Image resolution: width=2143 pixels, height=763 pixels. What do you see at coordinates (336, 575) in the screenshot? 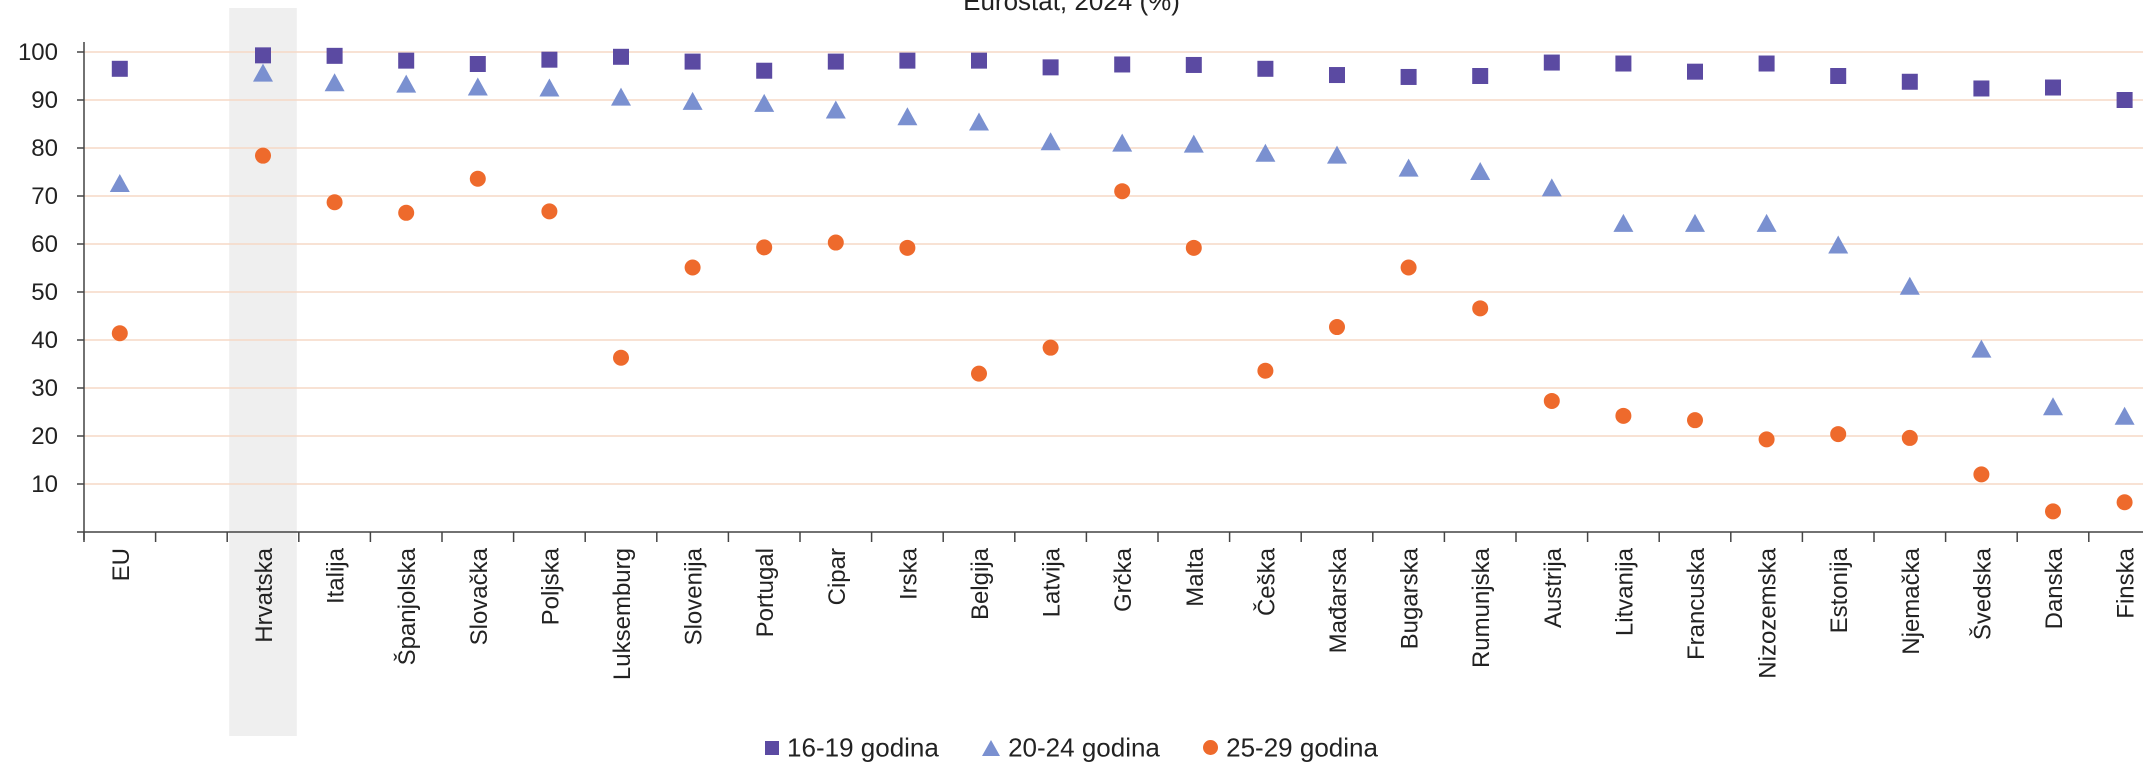
I see `x-tick-label: Italija` at bounding box center [336, 575].